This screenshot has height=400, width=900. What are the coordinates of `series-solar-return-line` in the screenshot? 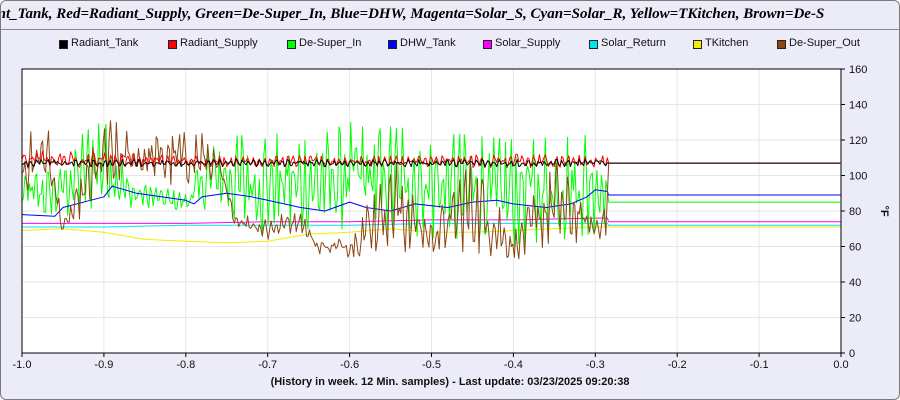 It's located at (431, 225).